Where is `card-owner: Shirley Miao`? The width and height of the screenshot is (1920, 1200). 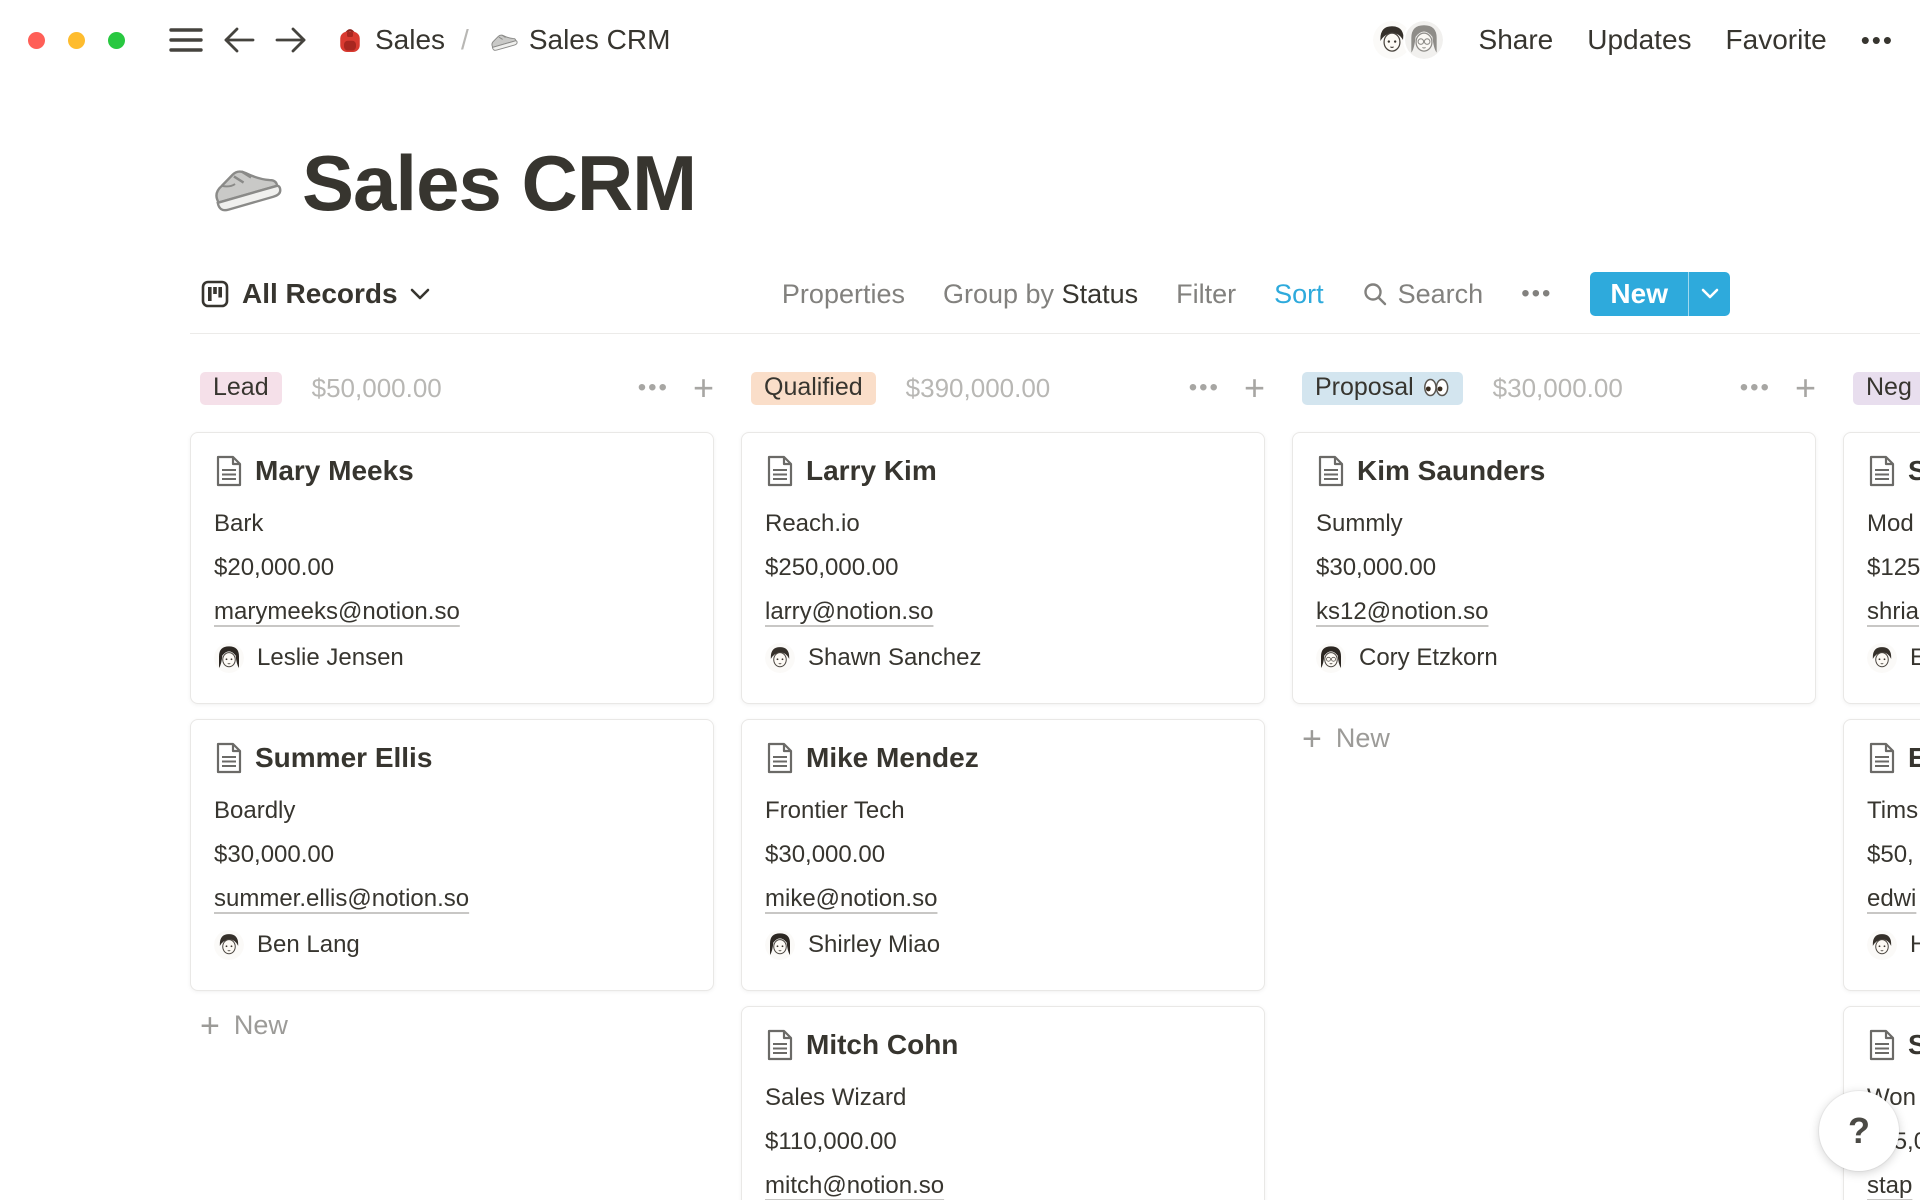 card-owner: Shirley Miao is located at coordinates (1002, 945).